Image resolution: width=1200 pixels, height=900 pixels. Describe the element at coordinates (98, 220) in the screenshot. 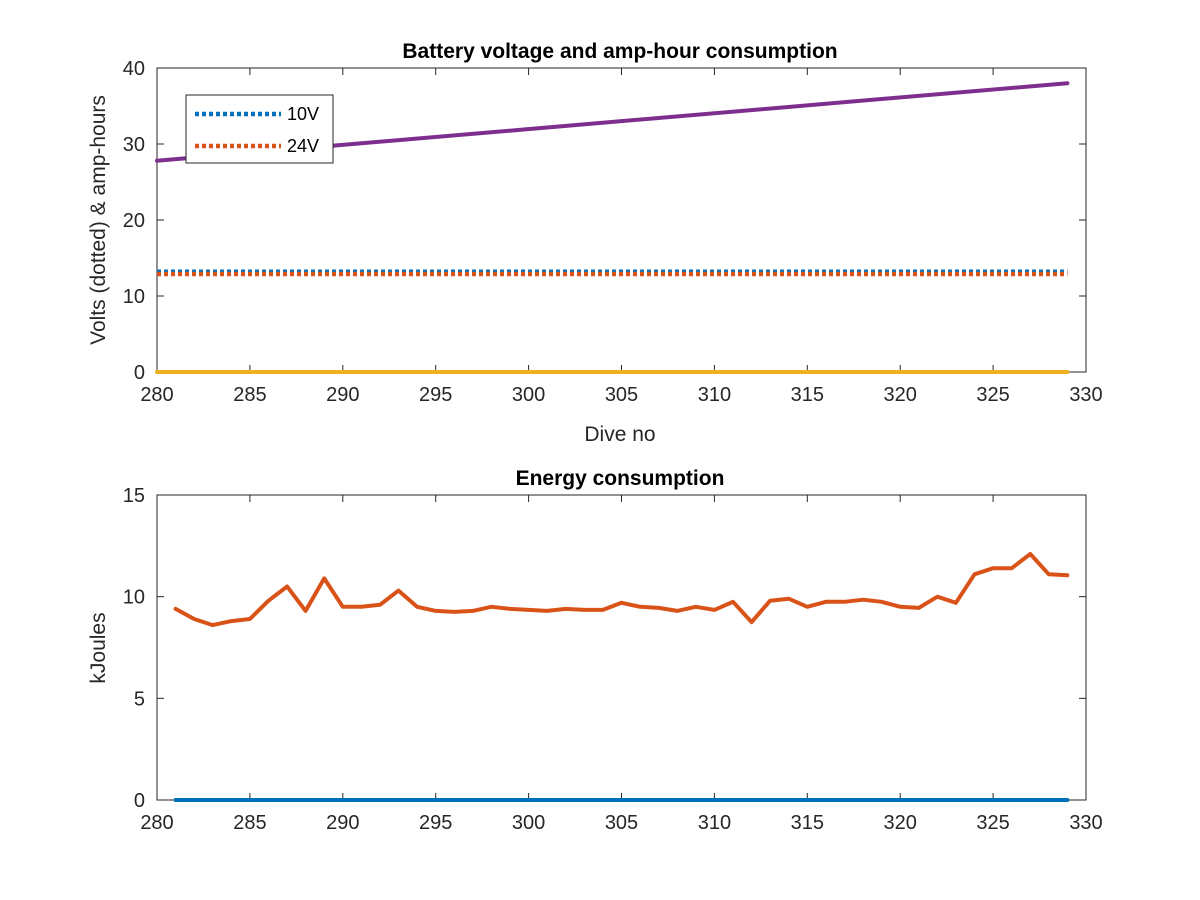

I see `voltage-y-axis-label: Volts (dotted) & amp-hours` at that location.